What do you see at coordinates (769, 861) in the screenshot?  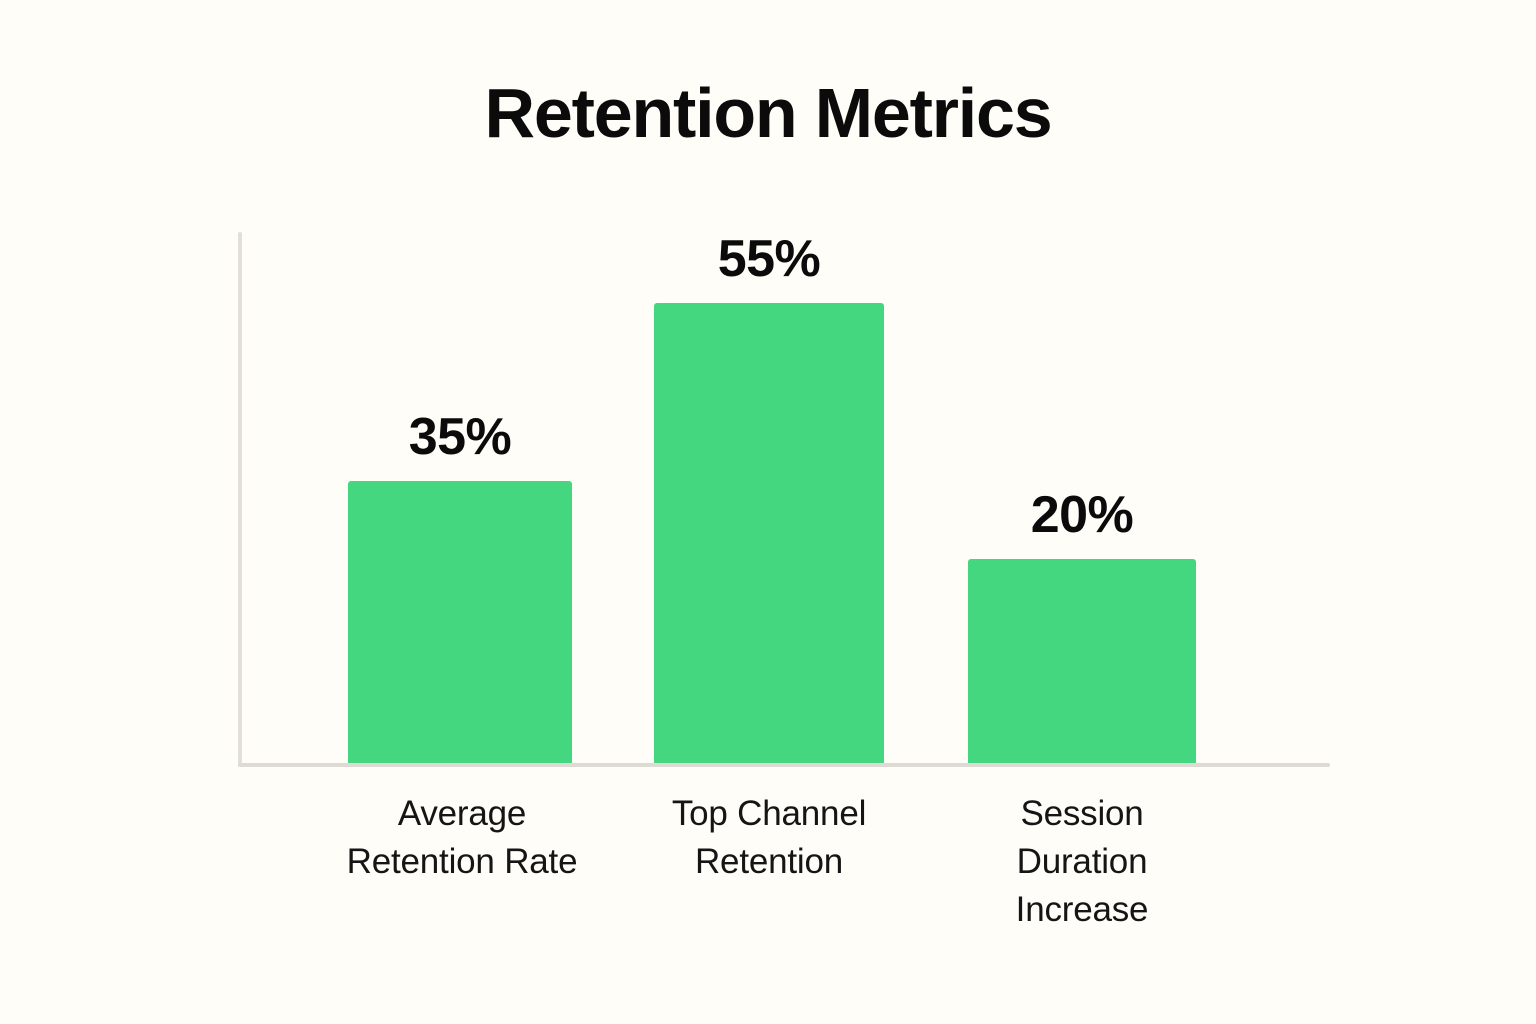 I see `category-label-line: Retention` at bounding box center [769, 861].